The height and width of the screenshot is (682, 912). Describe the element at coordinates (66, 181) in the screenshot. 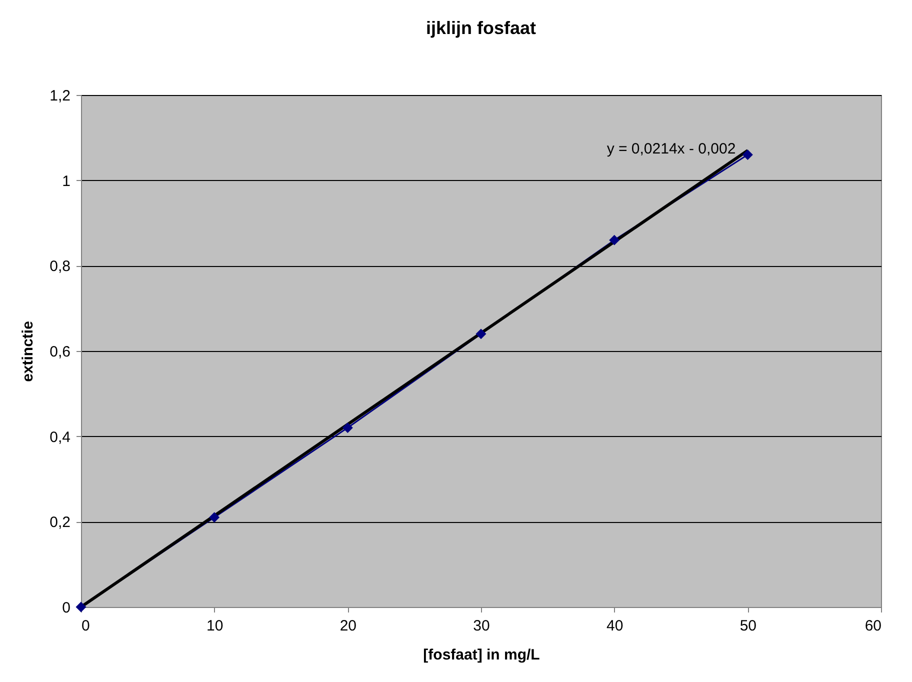

I see `y-tick-label: 1` at that location.